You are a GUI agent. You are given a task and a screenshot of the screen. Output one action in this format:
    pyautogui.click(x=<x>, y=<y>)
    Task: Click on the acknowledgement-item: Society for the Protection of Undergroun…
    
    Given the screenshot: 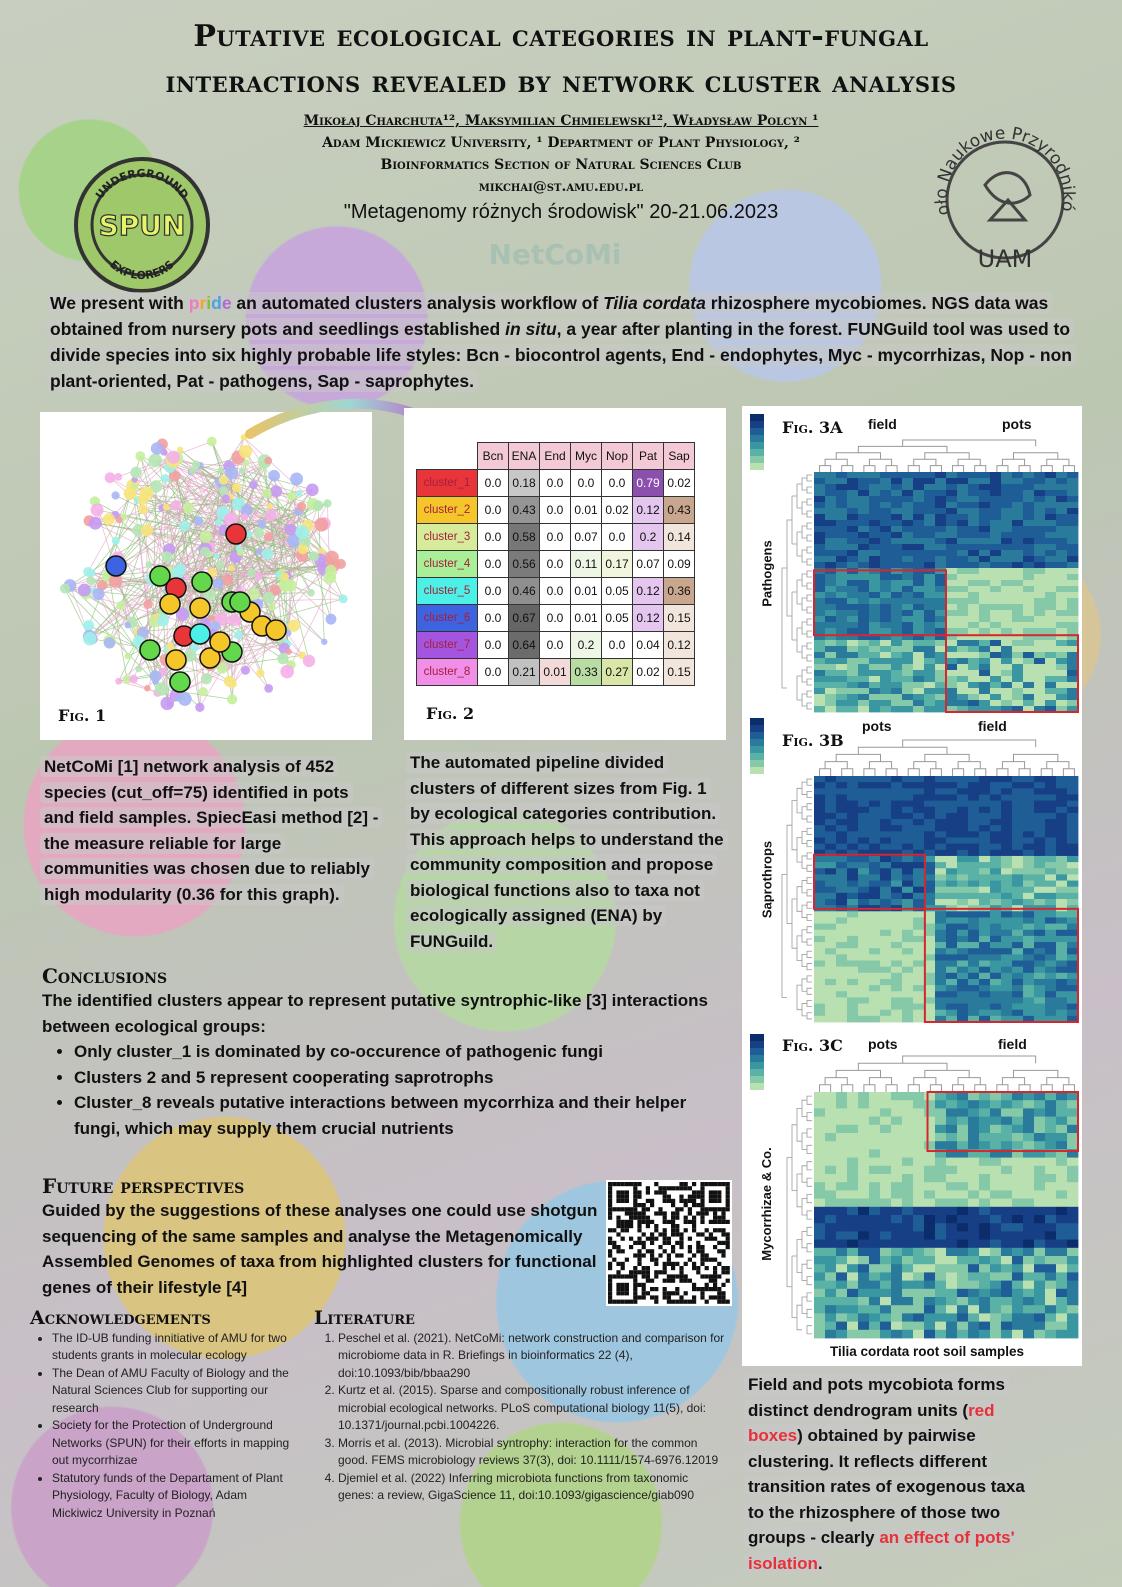 What is the action you would take?
    pyautogui.click(x=171, y=1443)
    